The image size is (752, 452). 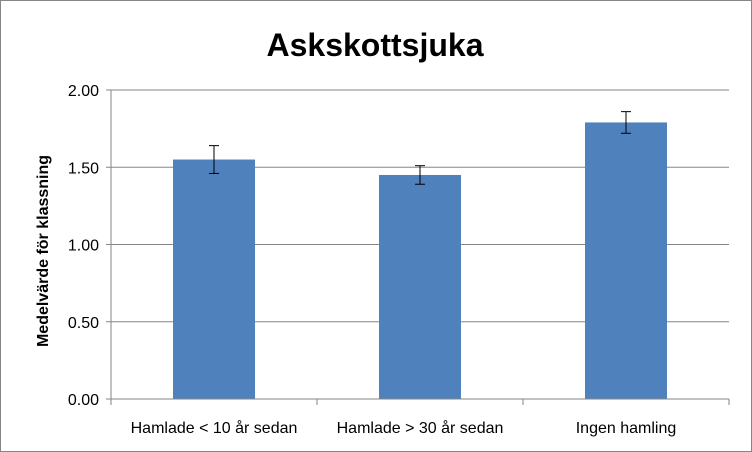 What do you see at coordinates (83, 168) in the screenshot?
I see `y-tick-label: 1.50` at bounding box center [83, 168].